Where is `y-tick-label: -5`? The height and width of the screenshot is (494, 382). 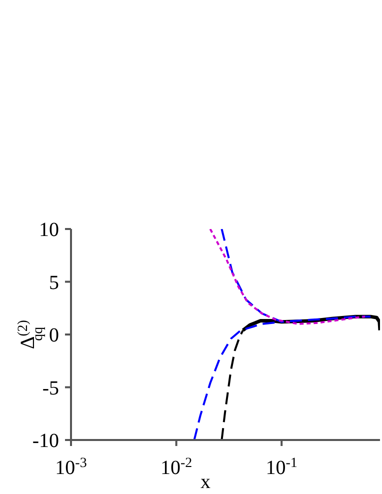 y-tick-label: -5 is located at coordinates (50, 388).